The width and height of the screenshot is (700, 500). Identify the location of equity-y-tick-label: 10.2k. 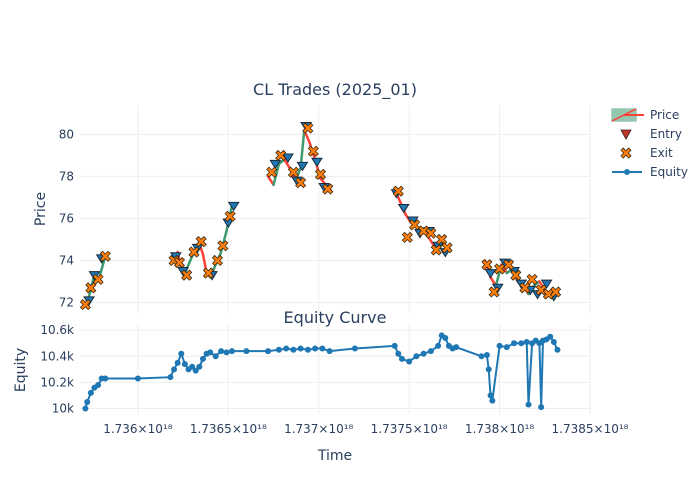
(57, 382).